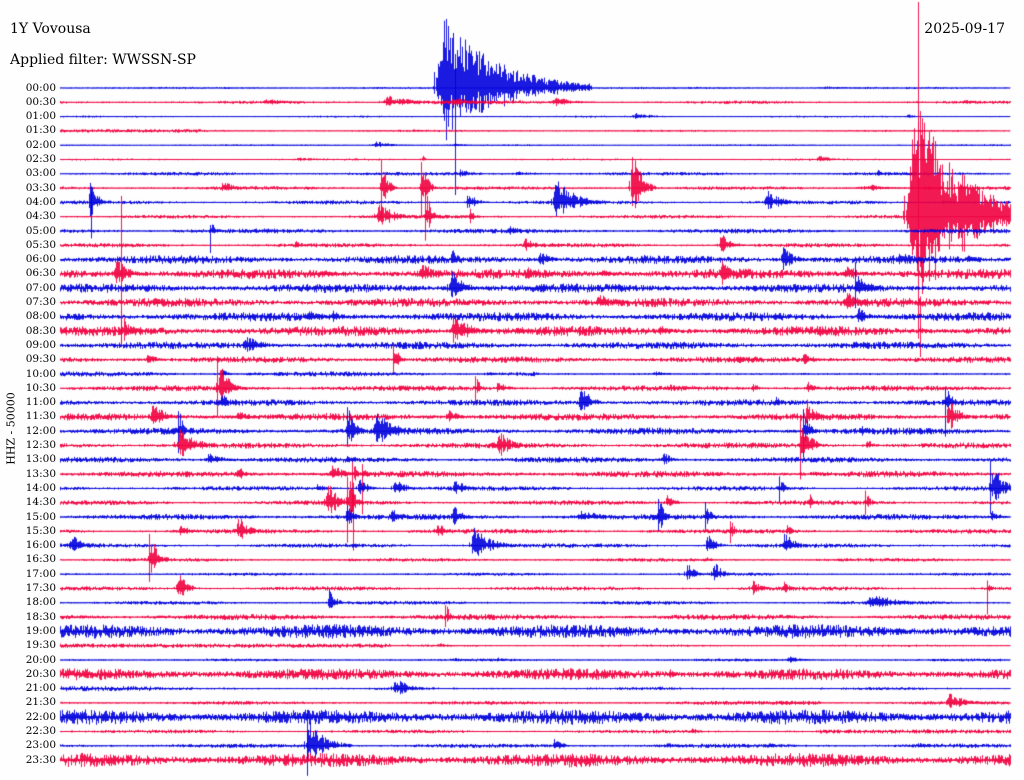 The image size is (1024, 780). What do you see at coordinates (40, 187) in the screenshot?
I see `time-tick-label: 03:30` at bounding box center [40, 187].